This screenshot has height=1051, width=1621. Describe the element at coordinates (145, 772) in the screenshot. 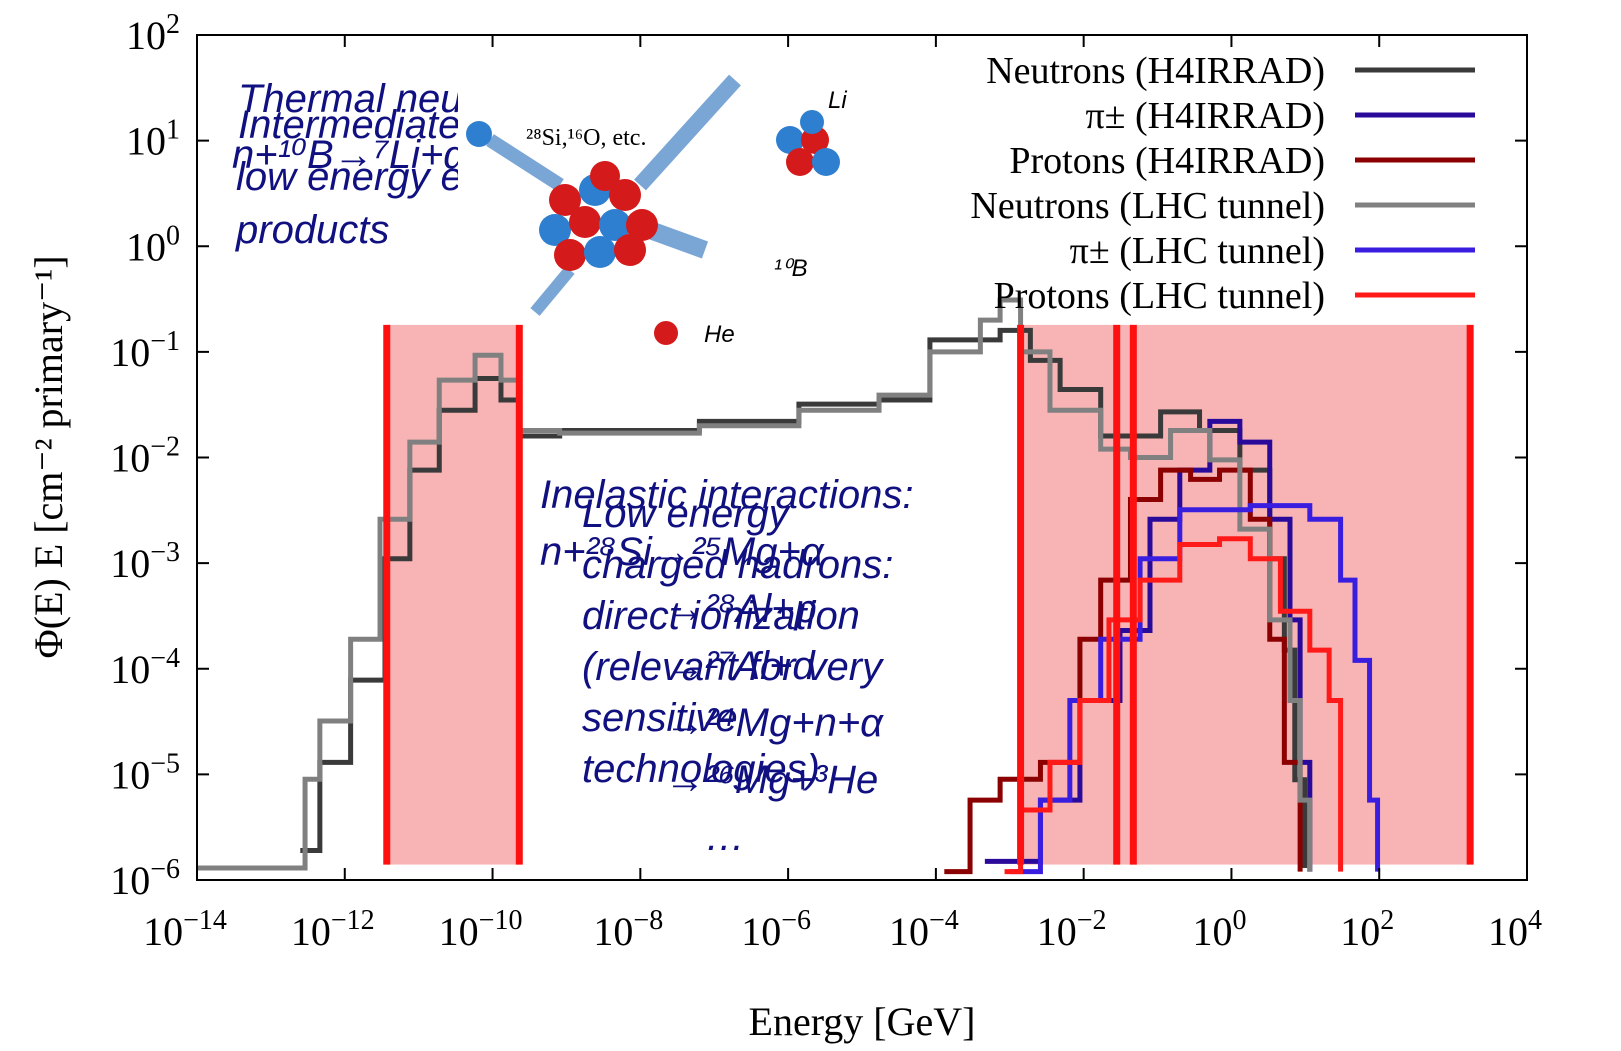

I see `y-tick-label: 10⁻⁵` at that location.